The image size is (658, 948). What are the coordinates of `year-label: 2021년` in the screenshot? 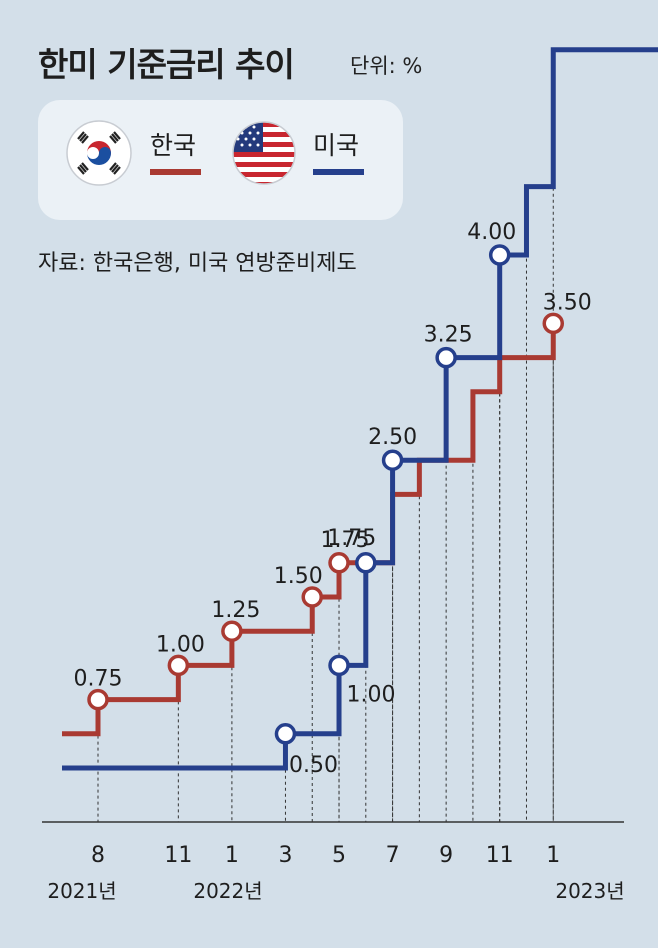 It's located at (81, 891).